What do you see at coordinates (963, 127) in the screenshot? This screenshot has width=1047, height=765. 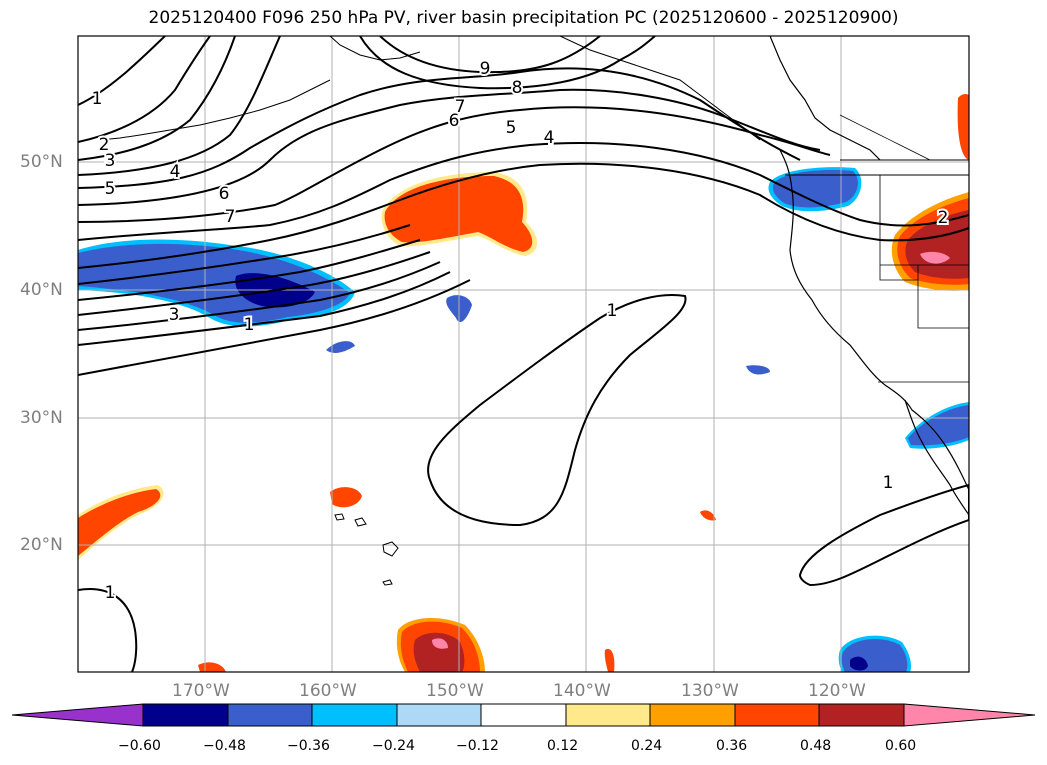 I see `pos-strip-ne` at bounding box center [963, 127].